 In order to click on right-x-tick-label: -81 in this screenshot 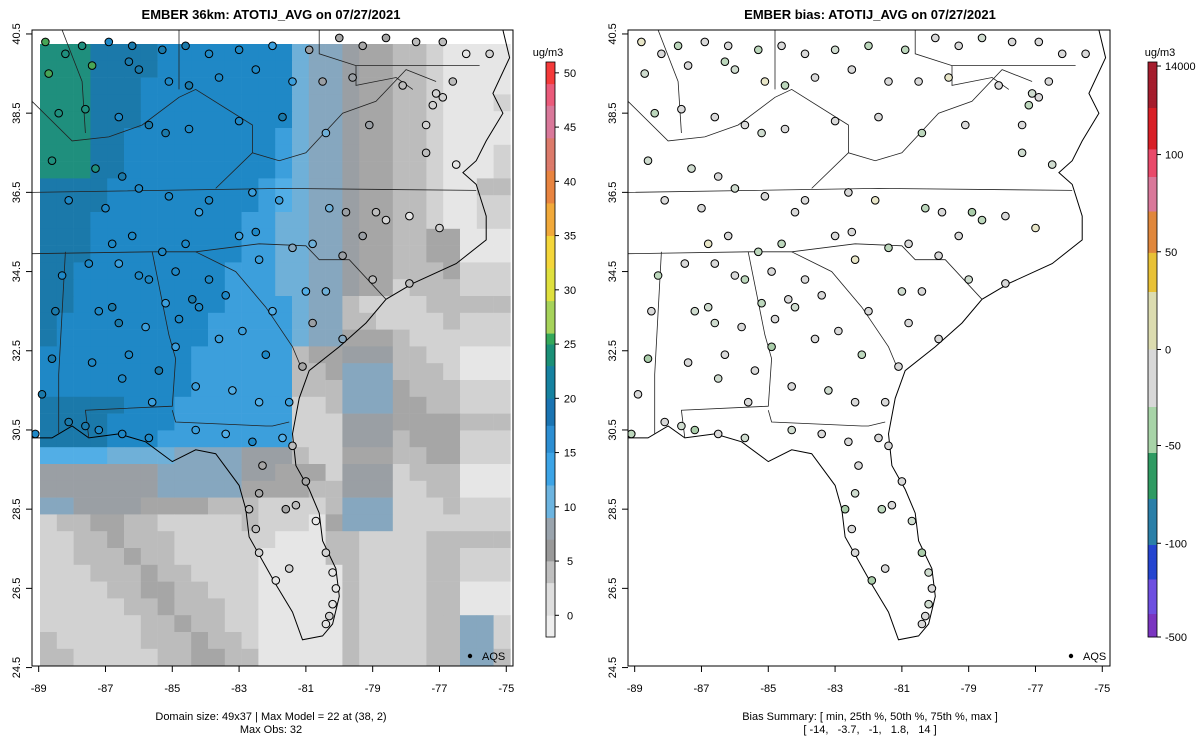, I will do `click(902, 689)`.